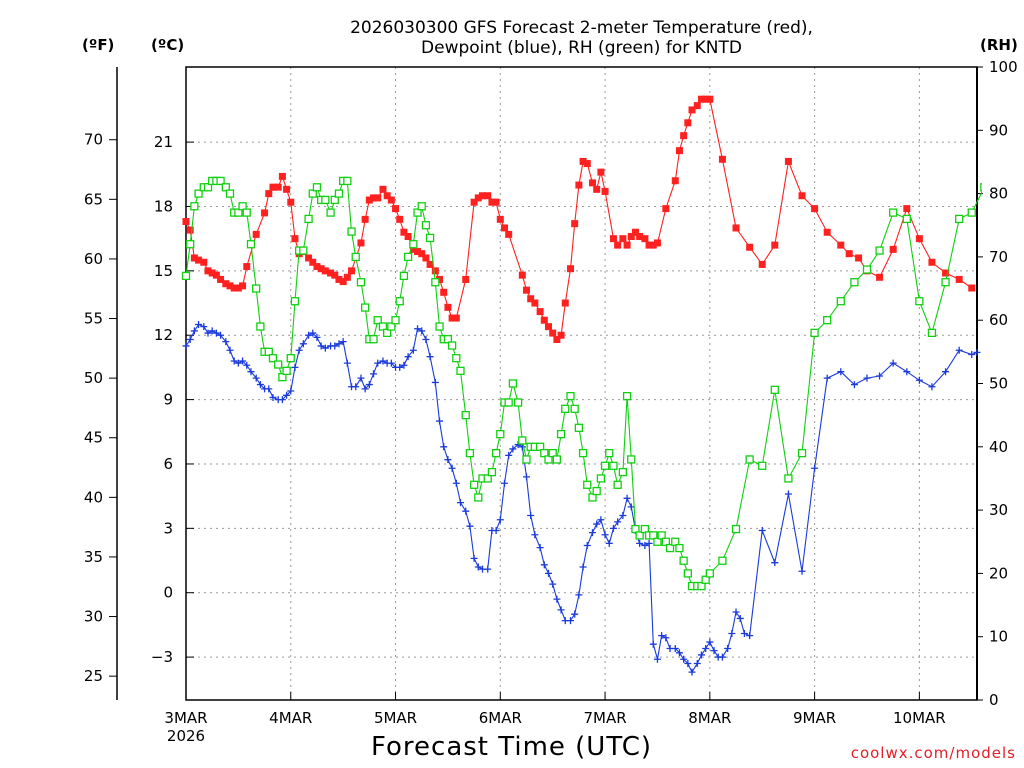  Describe the element at coordinates (93, 497) in the screenshot. I see `fahrenheit-tick-label: 40` at that location.